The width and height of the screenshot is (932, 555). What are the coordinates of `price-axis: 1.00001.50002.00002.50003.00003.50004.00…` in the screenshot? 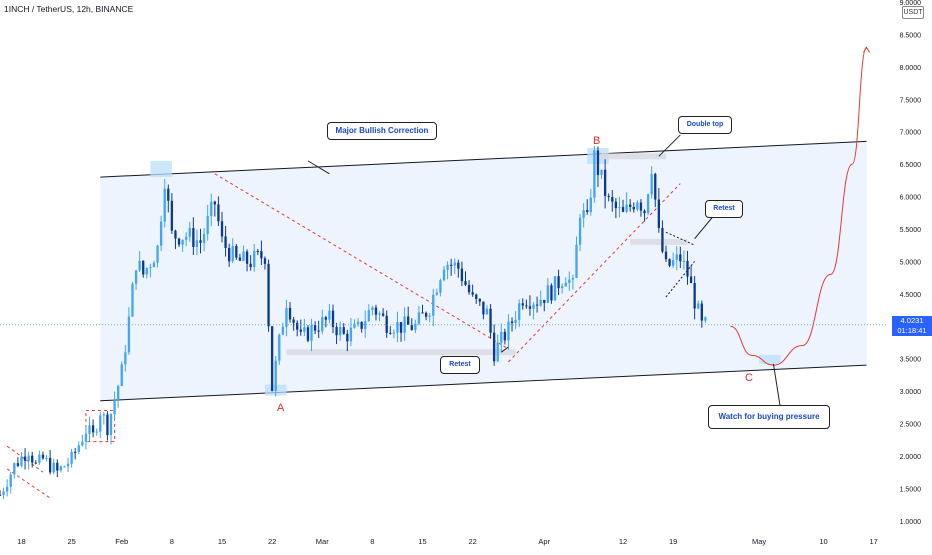 It's located at (911, 263).